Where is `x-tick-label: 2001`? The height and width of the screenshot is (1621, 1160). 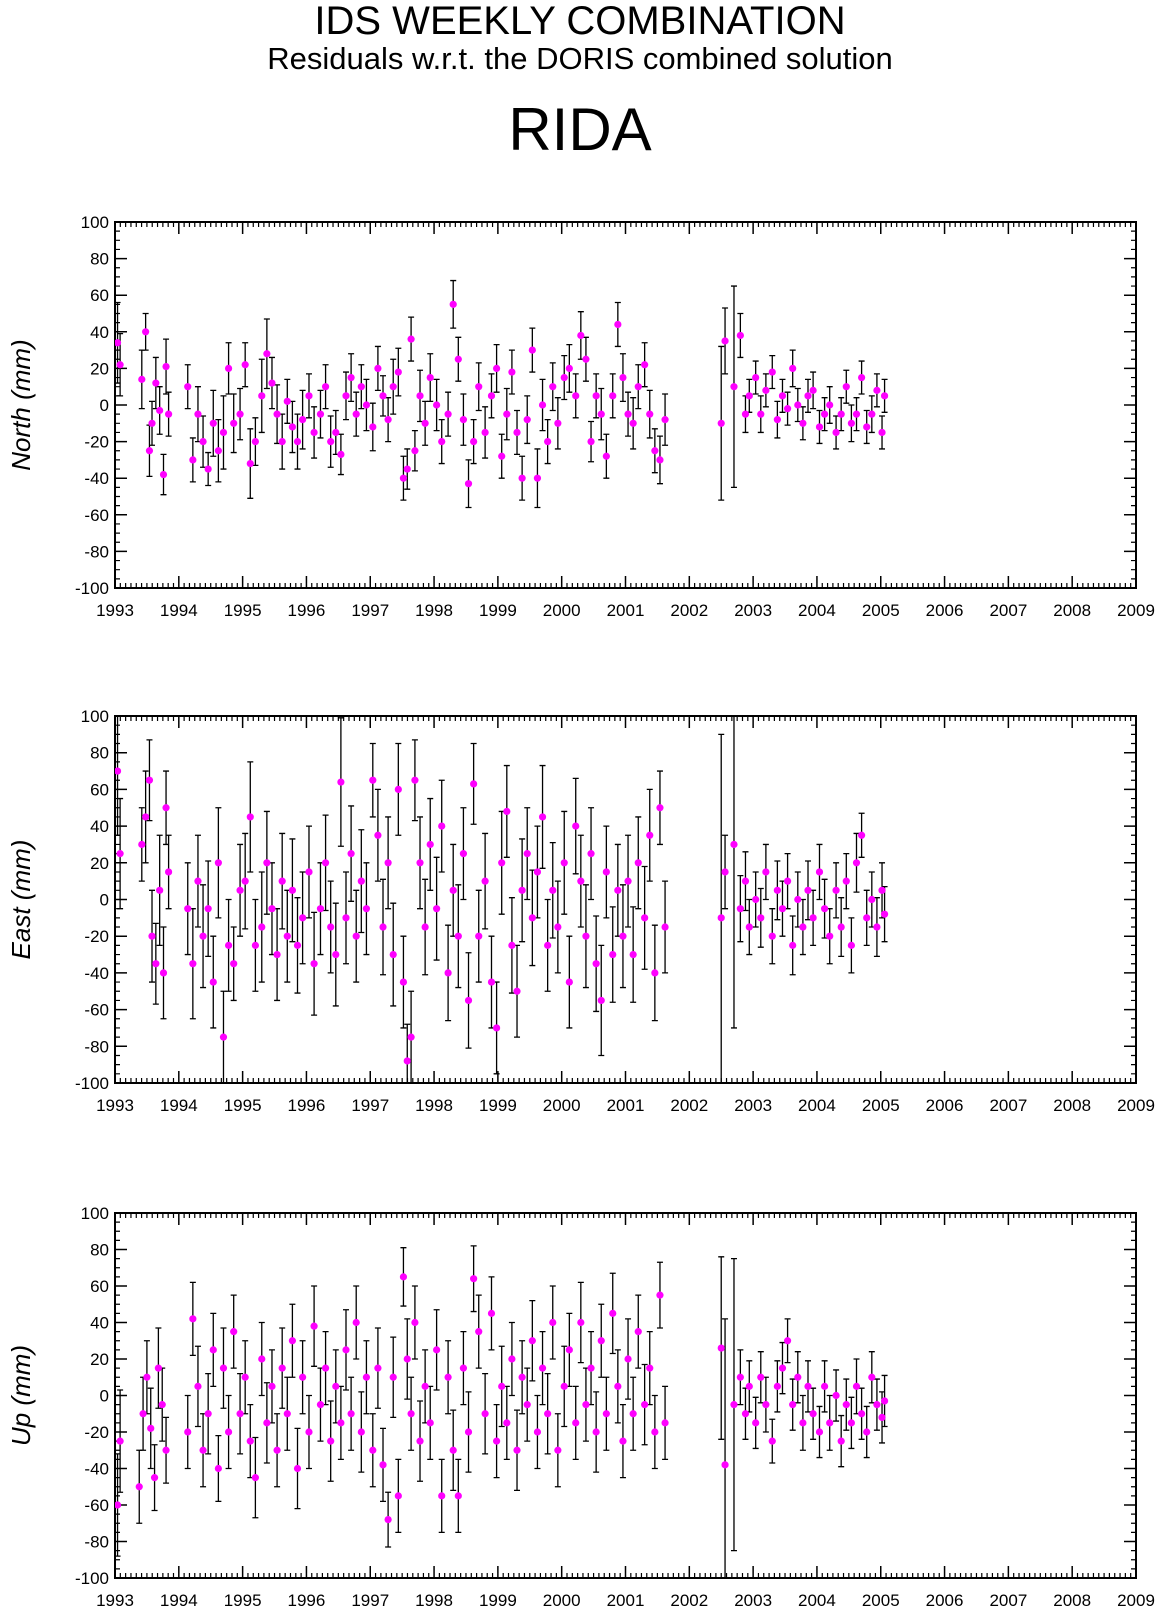
x-tick-label: 2001 is located at coordinates (626, 1600).